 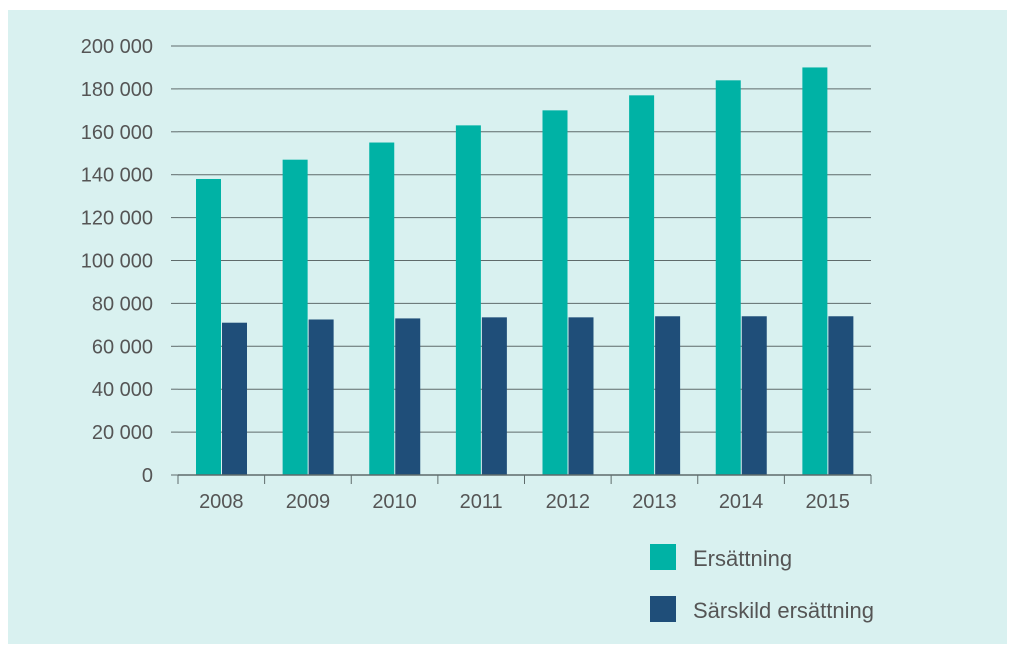 What do you see at coordinates (308, 502) in the screenshot?
I see `x-tick-label: 2009` at bounding box center [308, 502].